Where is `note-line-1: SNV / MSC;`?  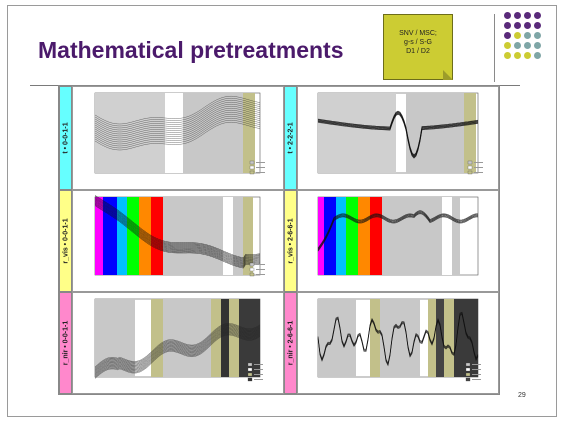 note-line-1: SNV / MSC; is located at coordinates (418, 33).